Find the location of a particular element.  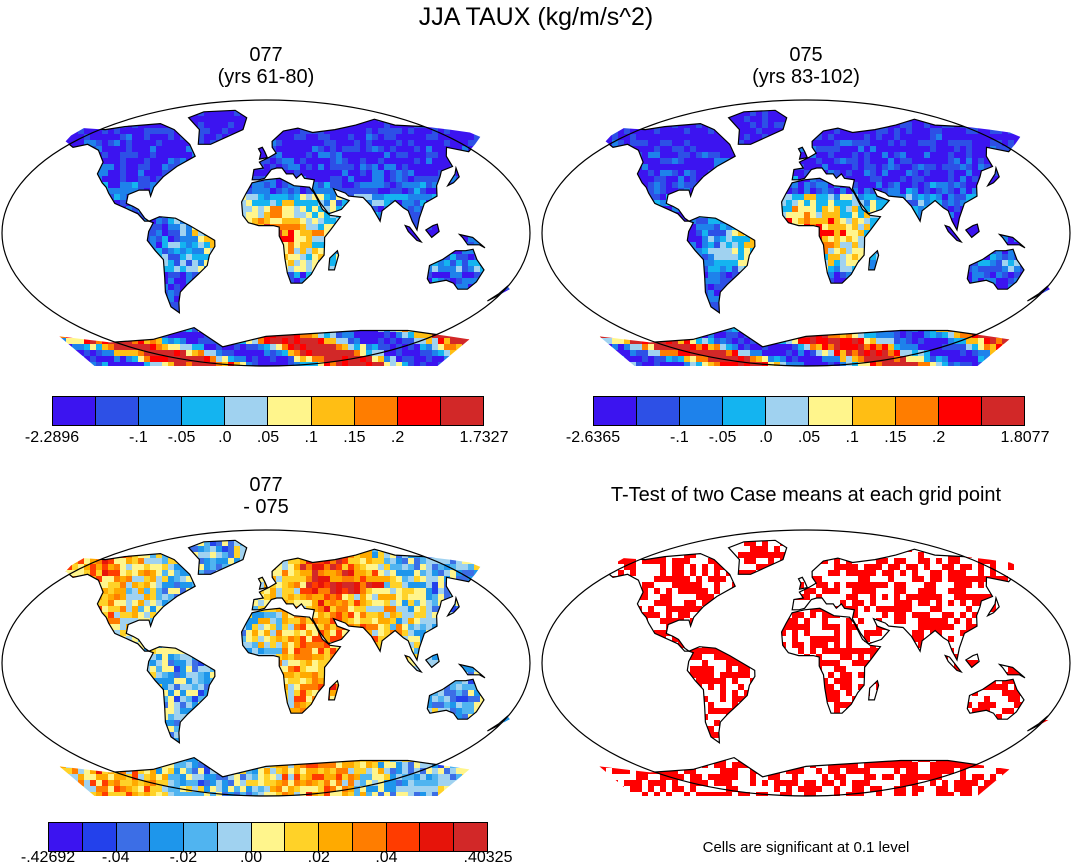

colorbar-label: -2.2896 is located at coordinates (52, 437).